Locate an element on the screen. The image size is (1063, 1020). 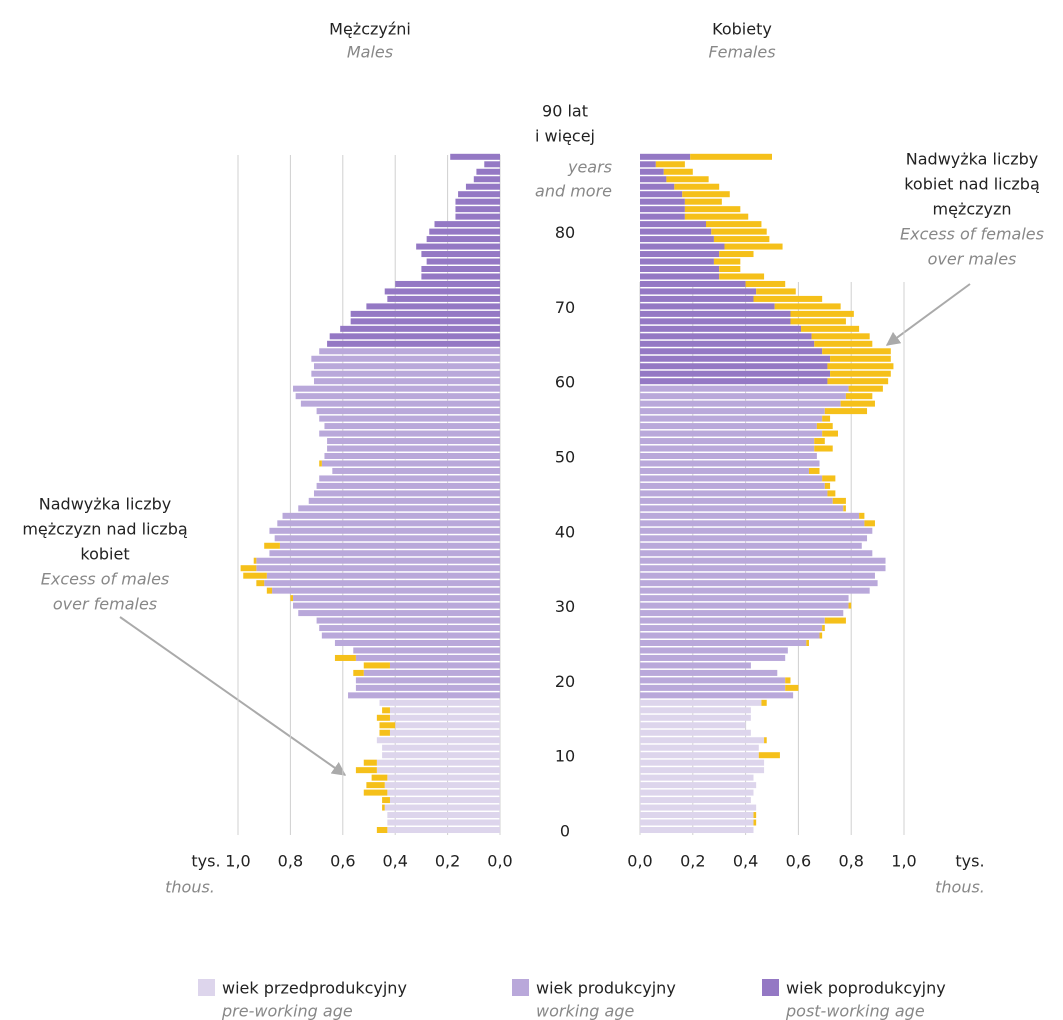
unit-en: thous. is located at coordinates (190, 887).